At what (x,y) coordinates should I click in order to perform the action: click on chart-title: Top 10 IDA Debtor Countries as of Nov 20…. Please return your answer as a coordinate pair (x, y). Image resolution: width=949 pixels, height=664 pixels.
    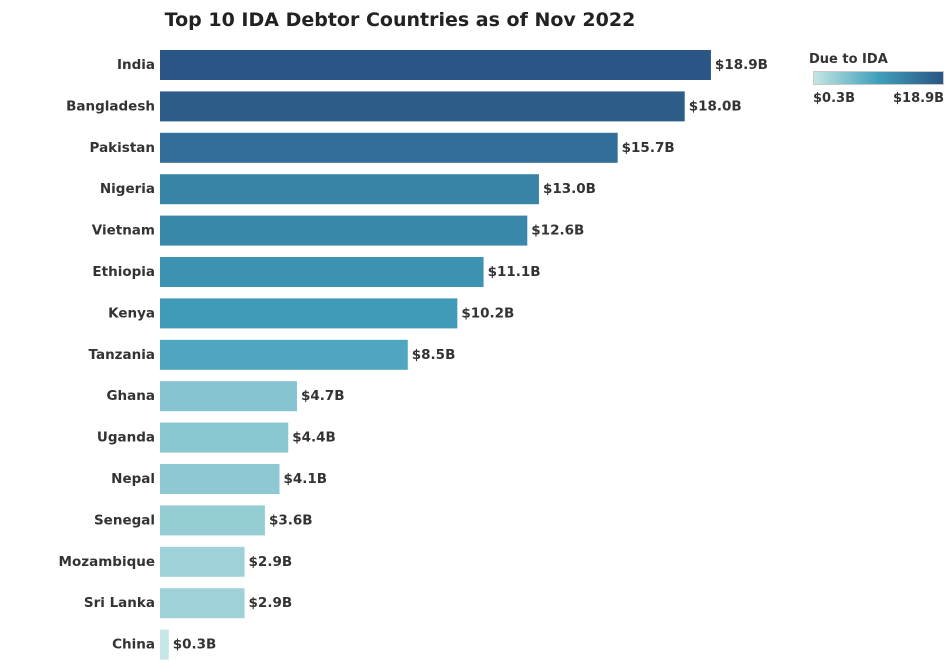
    Looking at the image, I should click on (400, 20).